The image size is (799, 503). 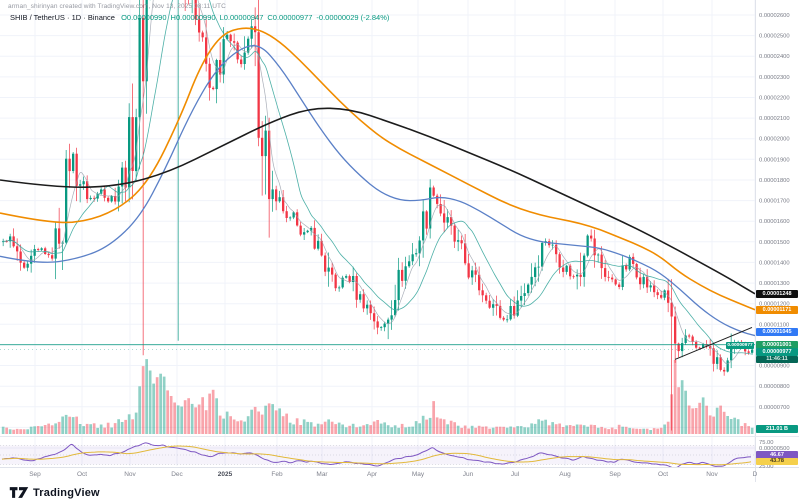 What do you see at coordinates (225, 474) in the screenshot?
I see `time-axis-label: 2025` at bounding box center [225, 474].